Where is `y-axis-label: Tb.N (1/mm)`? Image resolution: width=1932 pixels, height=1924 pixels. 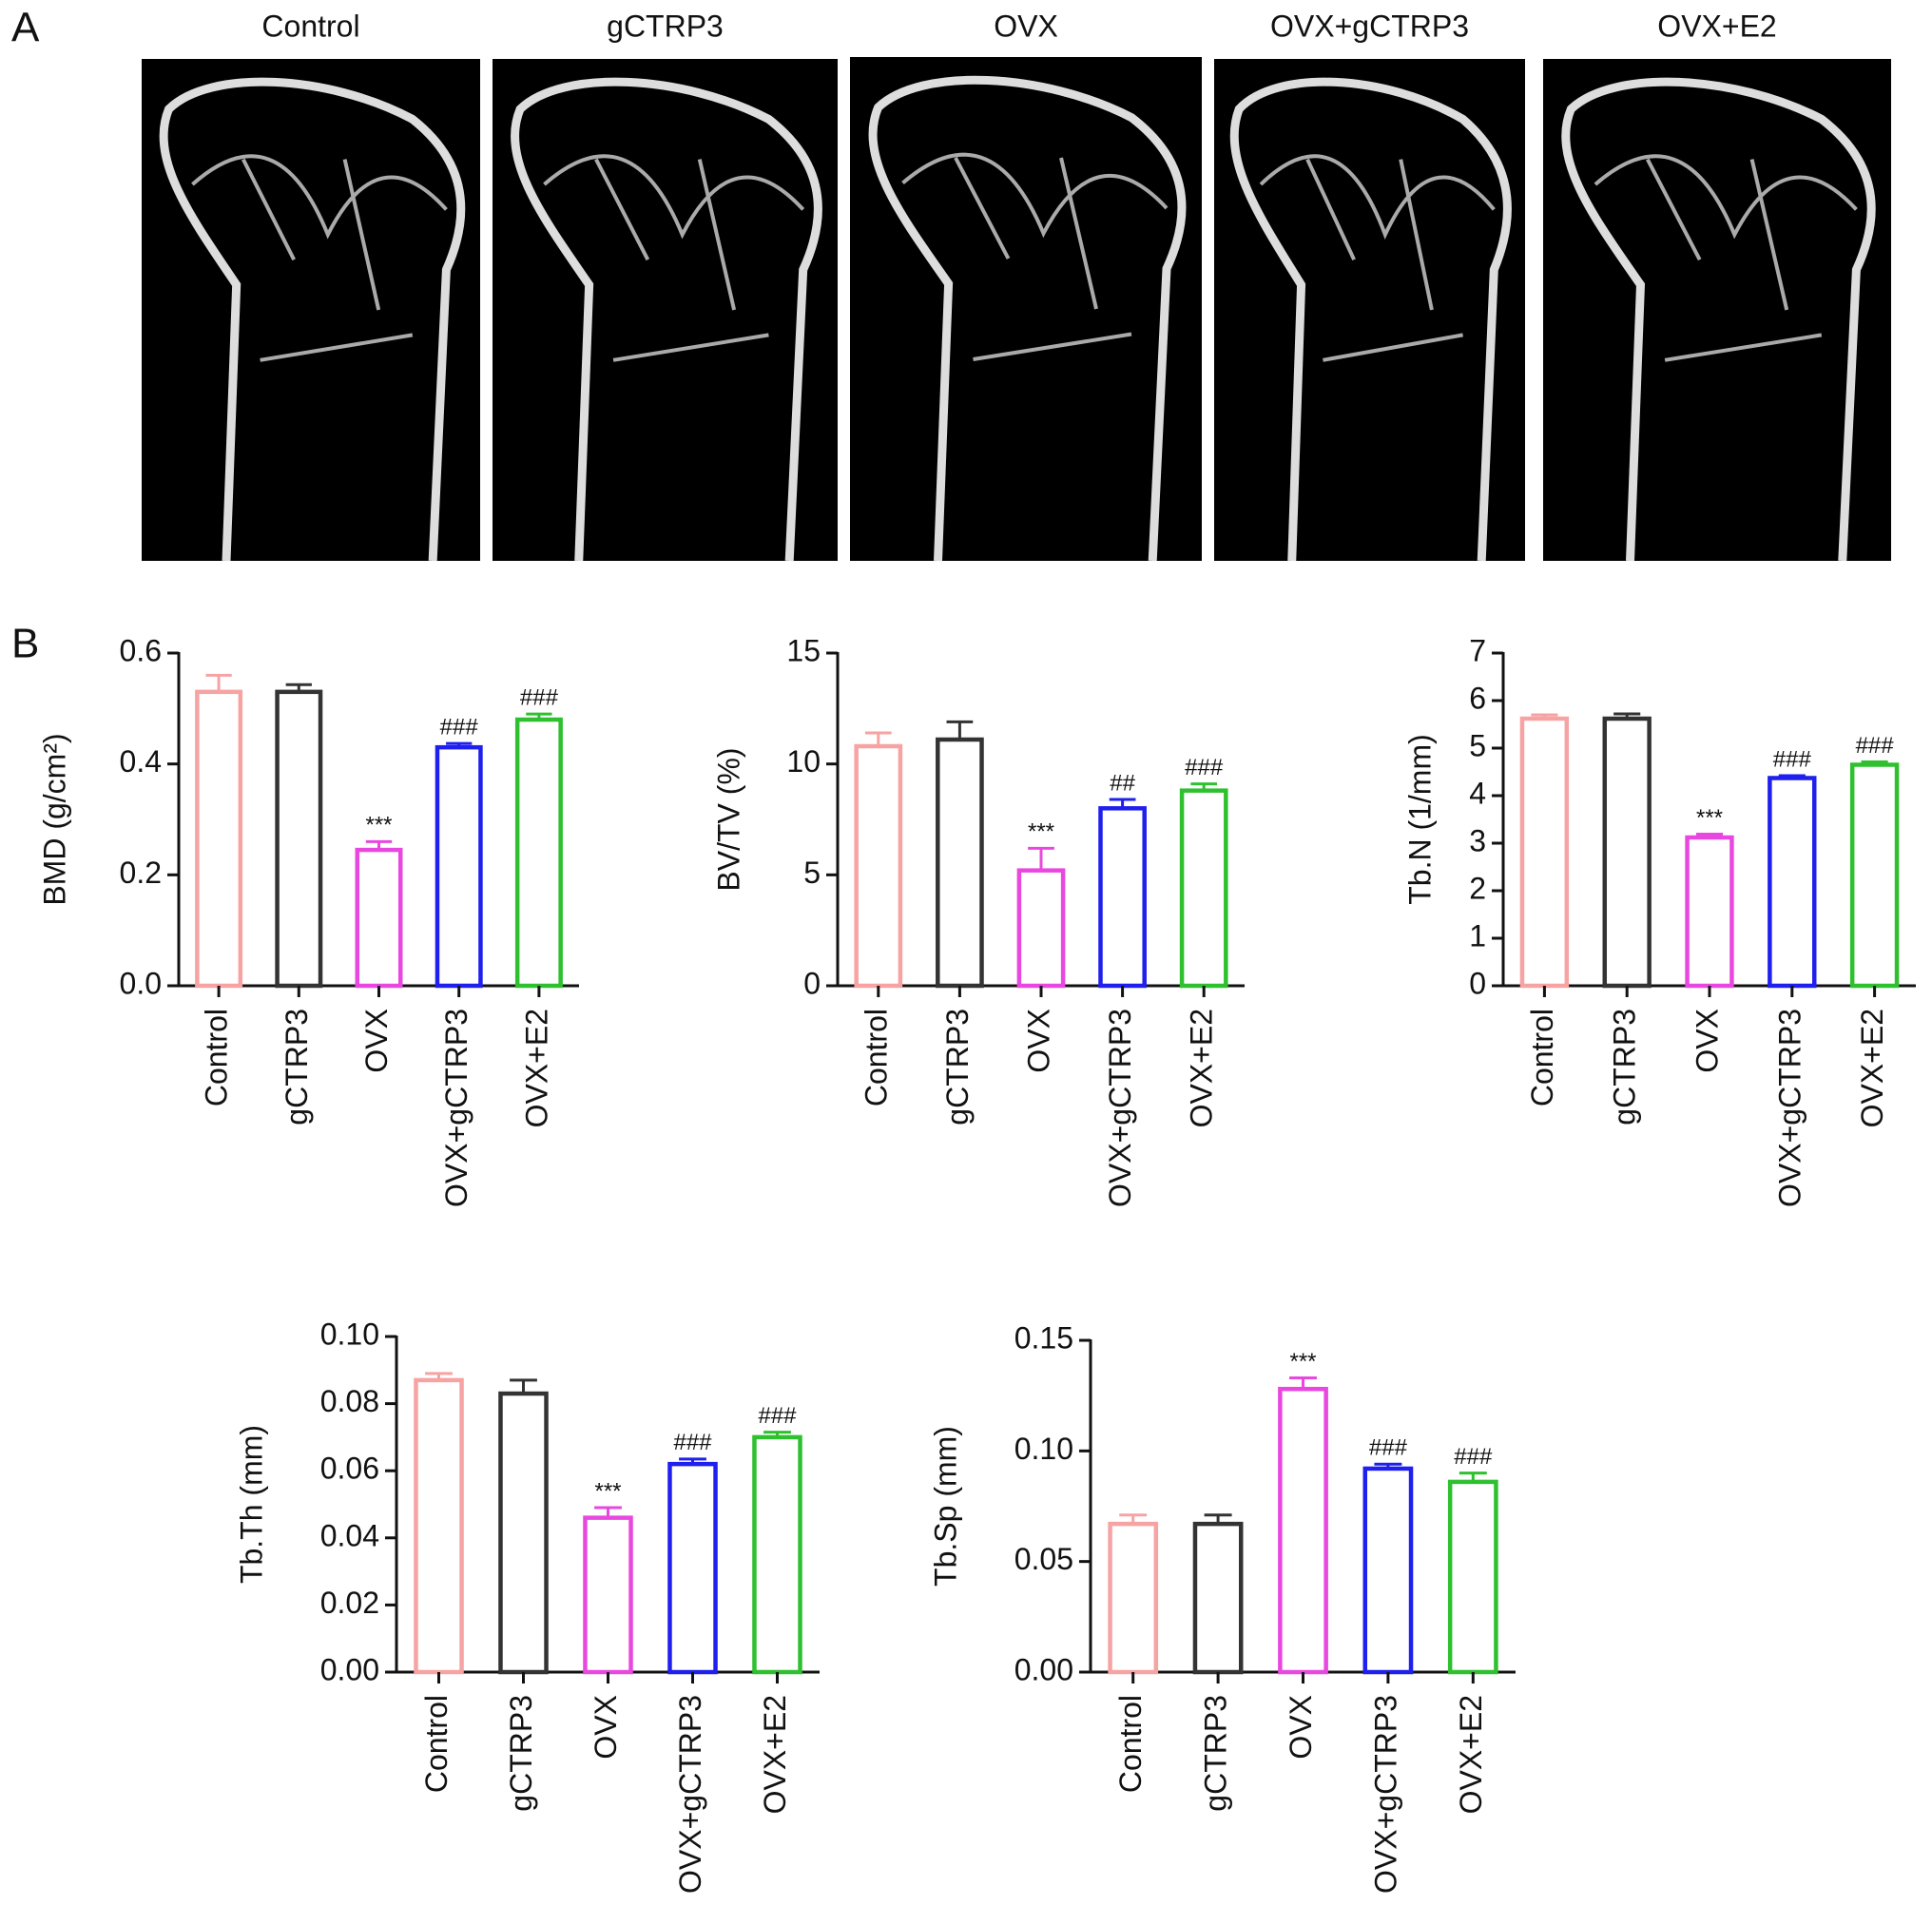 y-axis-label: Tb.N (1/mm) is located at coordinates (1419, 819).